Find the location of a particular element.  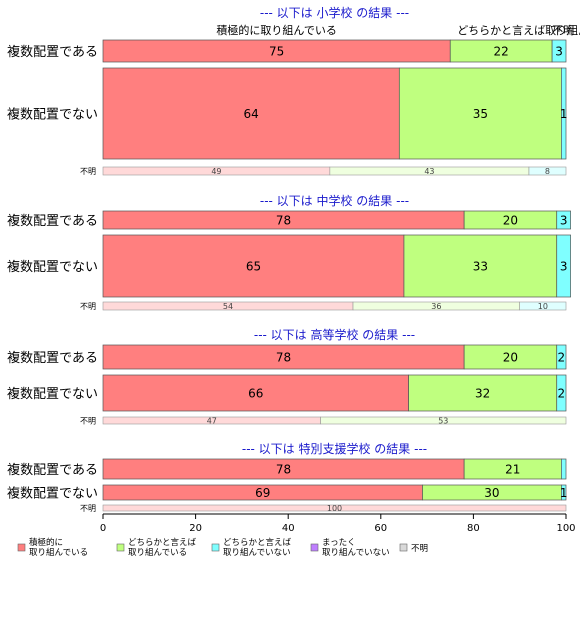

data-label: 54 is located at coordinates (228, 306).